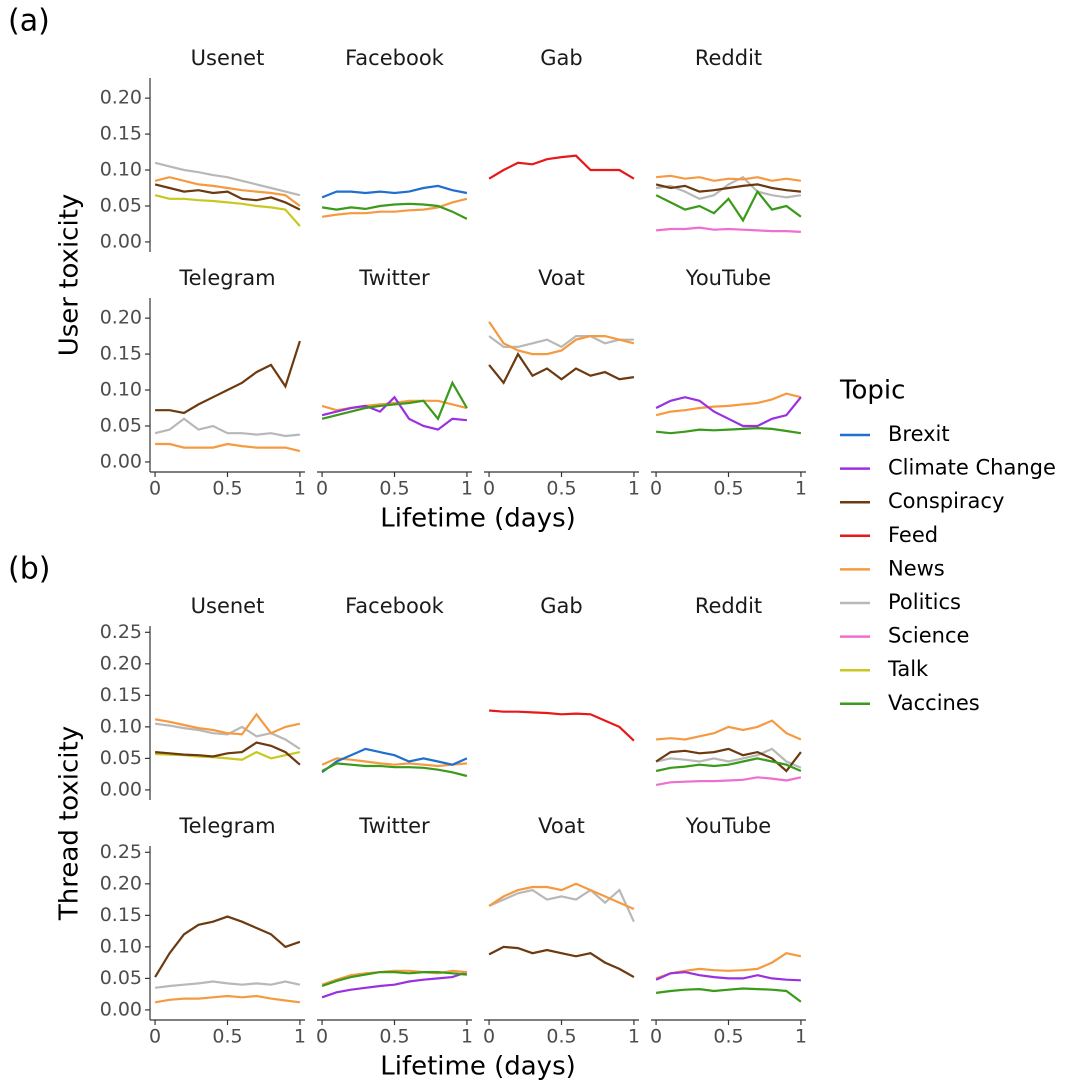  Describe the element at coordinates (913, 535) in the screenshot. I see `legend-label: Feed` at that location.